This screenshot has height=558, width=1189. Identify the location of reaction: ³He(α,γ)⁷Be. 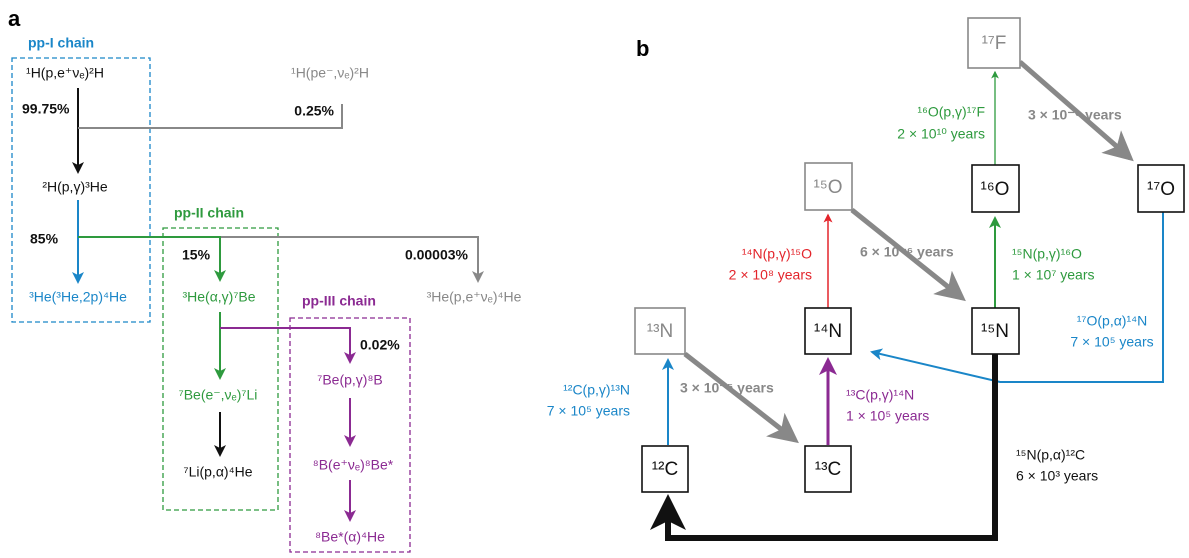
(218, 297).